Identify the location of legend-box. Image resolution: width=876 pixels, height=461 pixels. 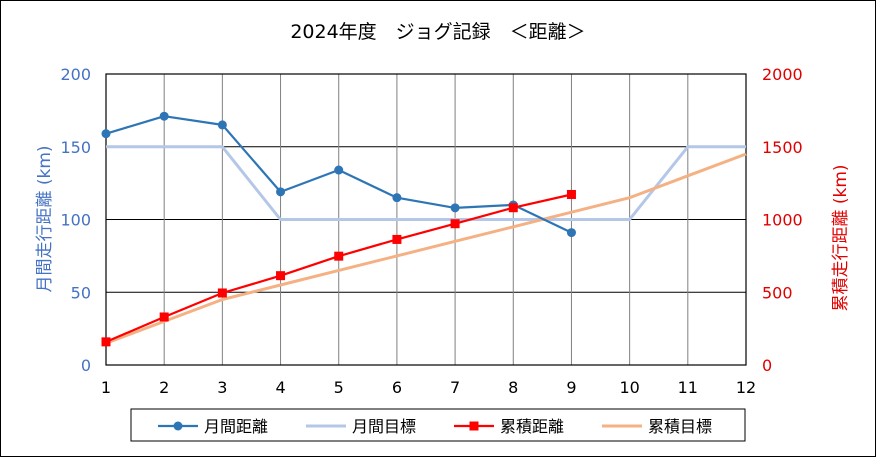
(438, 425).